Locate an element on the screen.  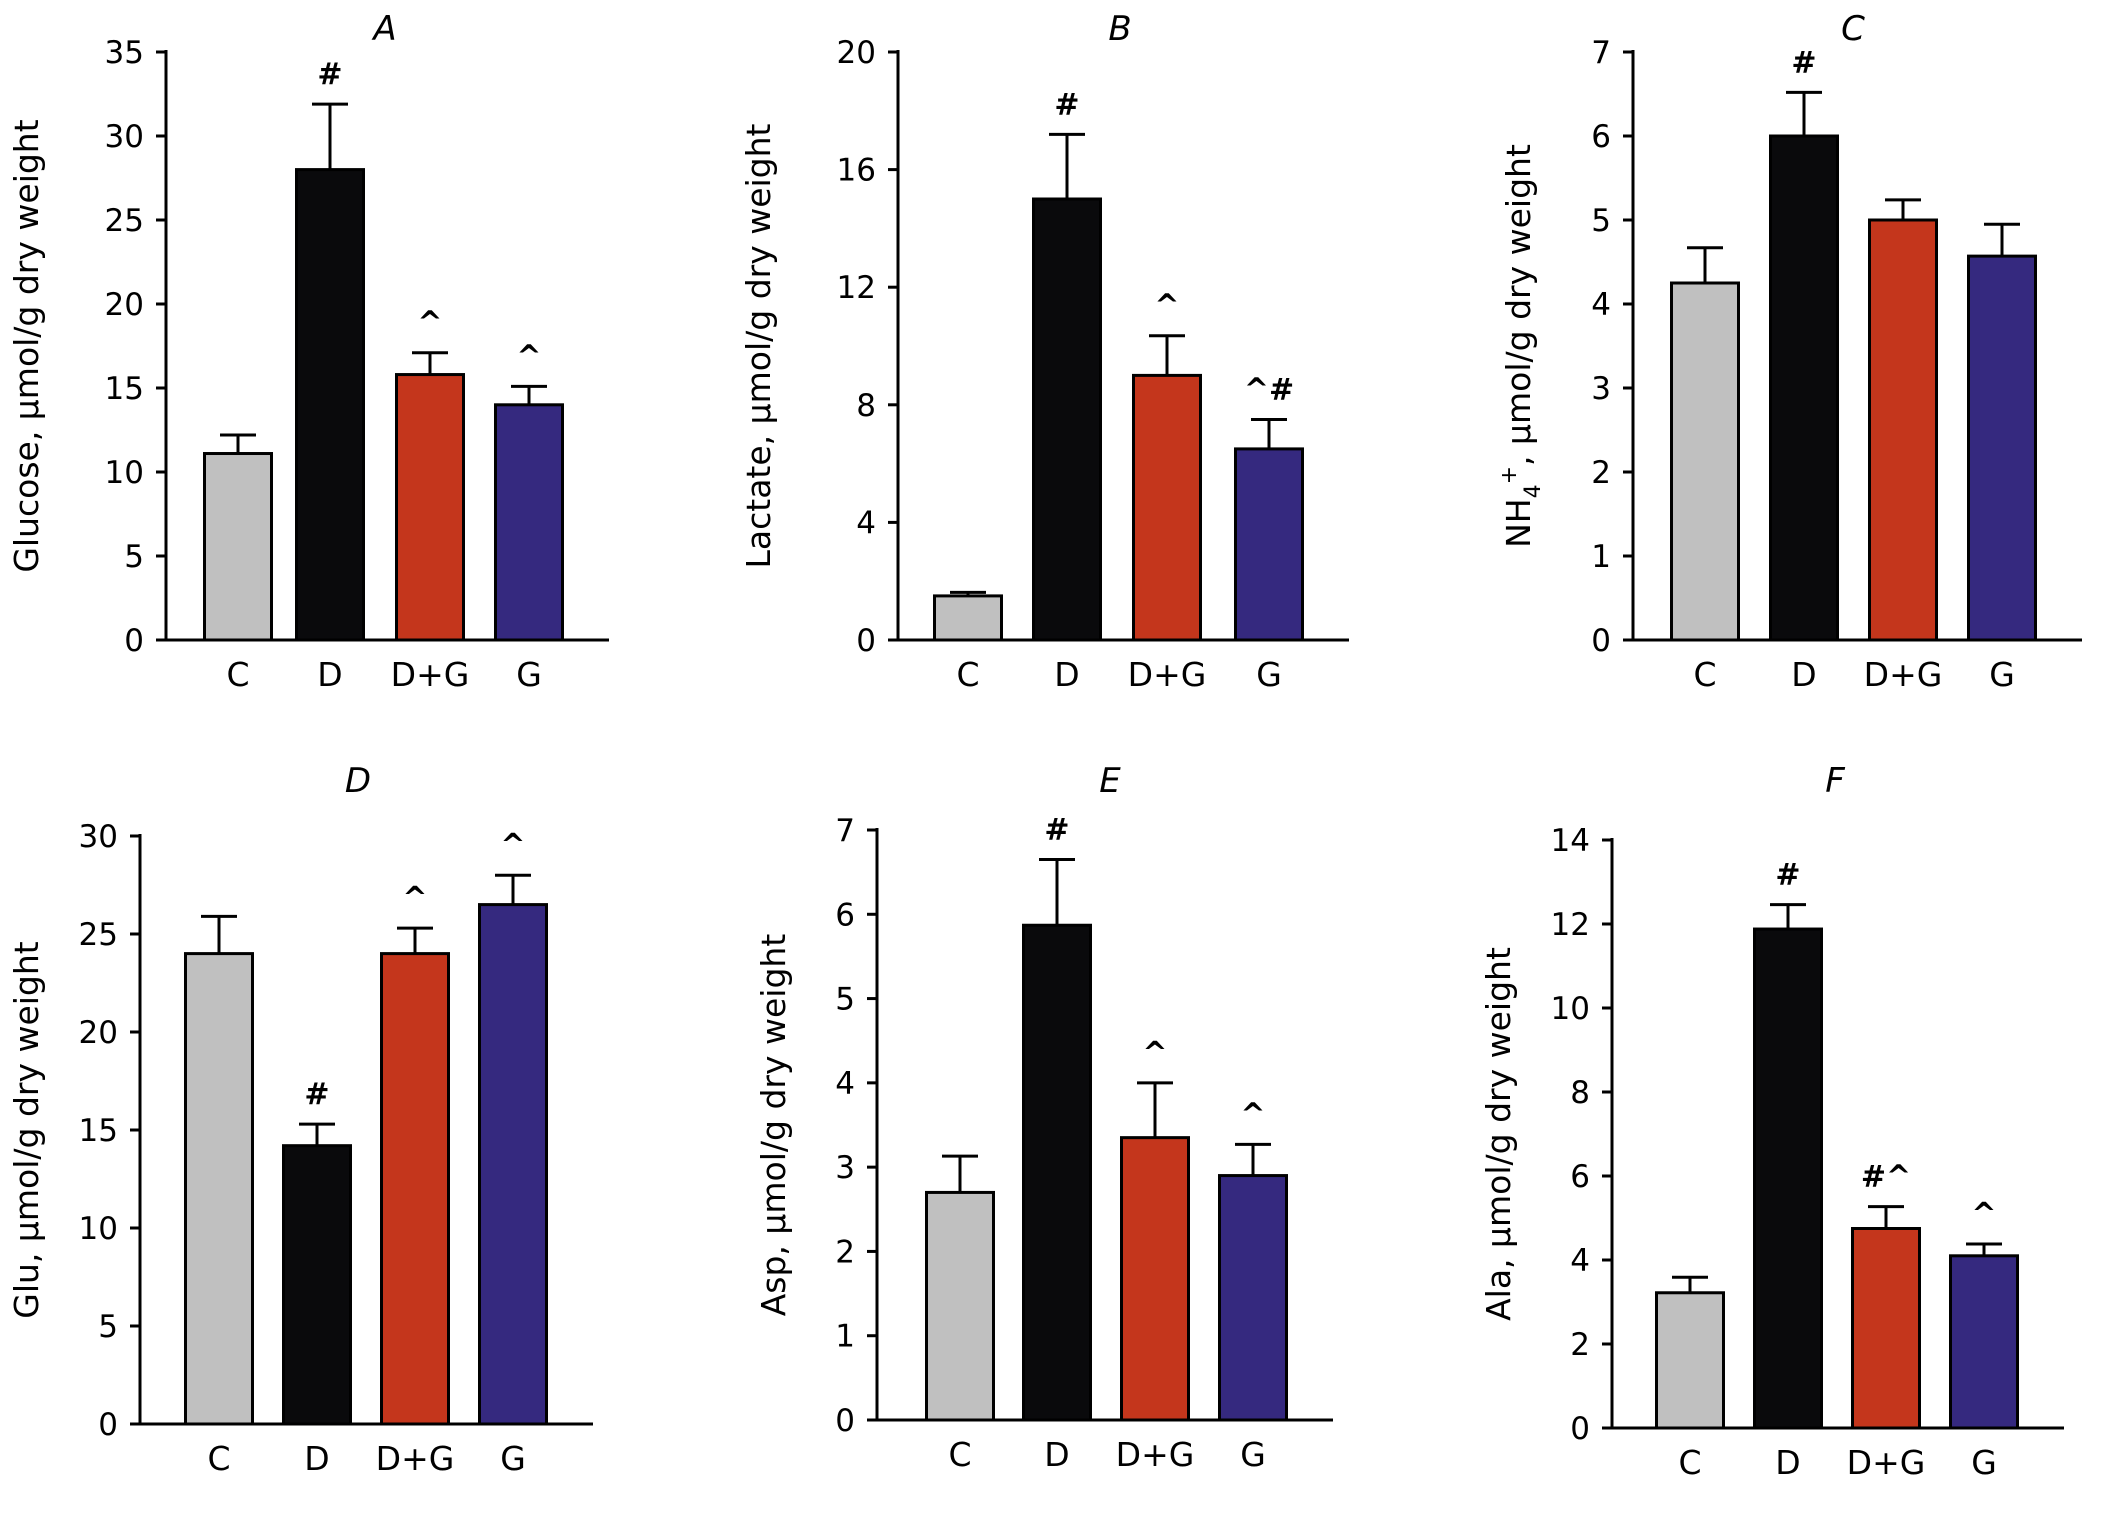
y-tick-label: 30 is located at coordinates (98, 837).